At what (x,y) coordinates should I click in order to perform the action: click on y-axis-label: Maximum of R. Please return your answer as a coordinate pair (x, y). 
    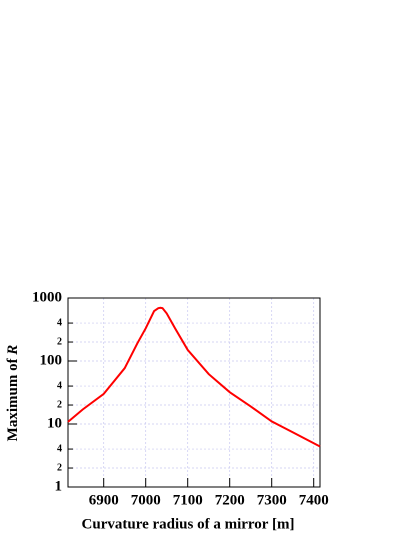
    Looking at the image, I should click on (13, 393).